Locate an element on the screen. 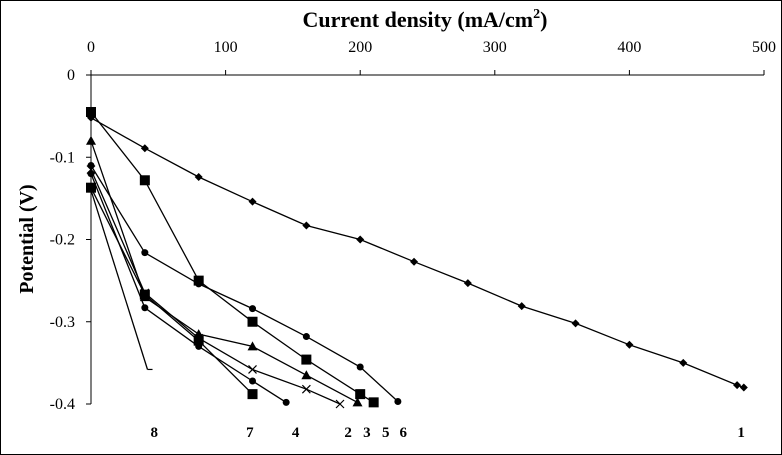 This screenshot has height=455, width=782. y-tick-label: -0.2 is located at coordinates (62, 240).